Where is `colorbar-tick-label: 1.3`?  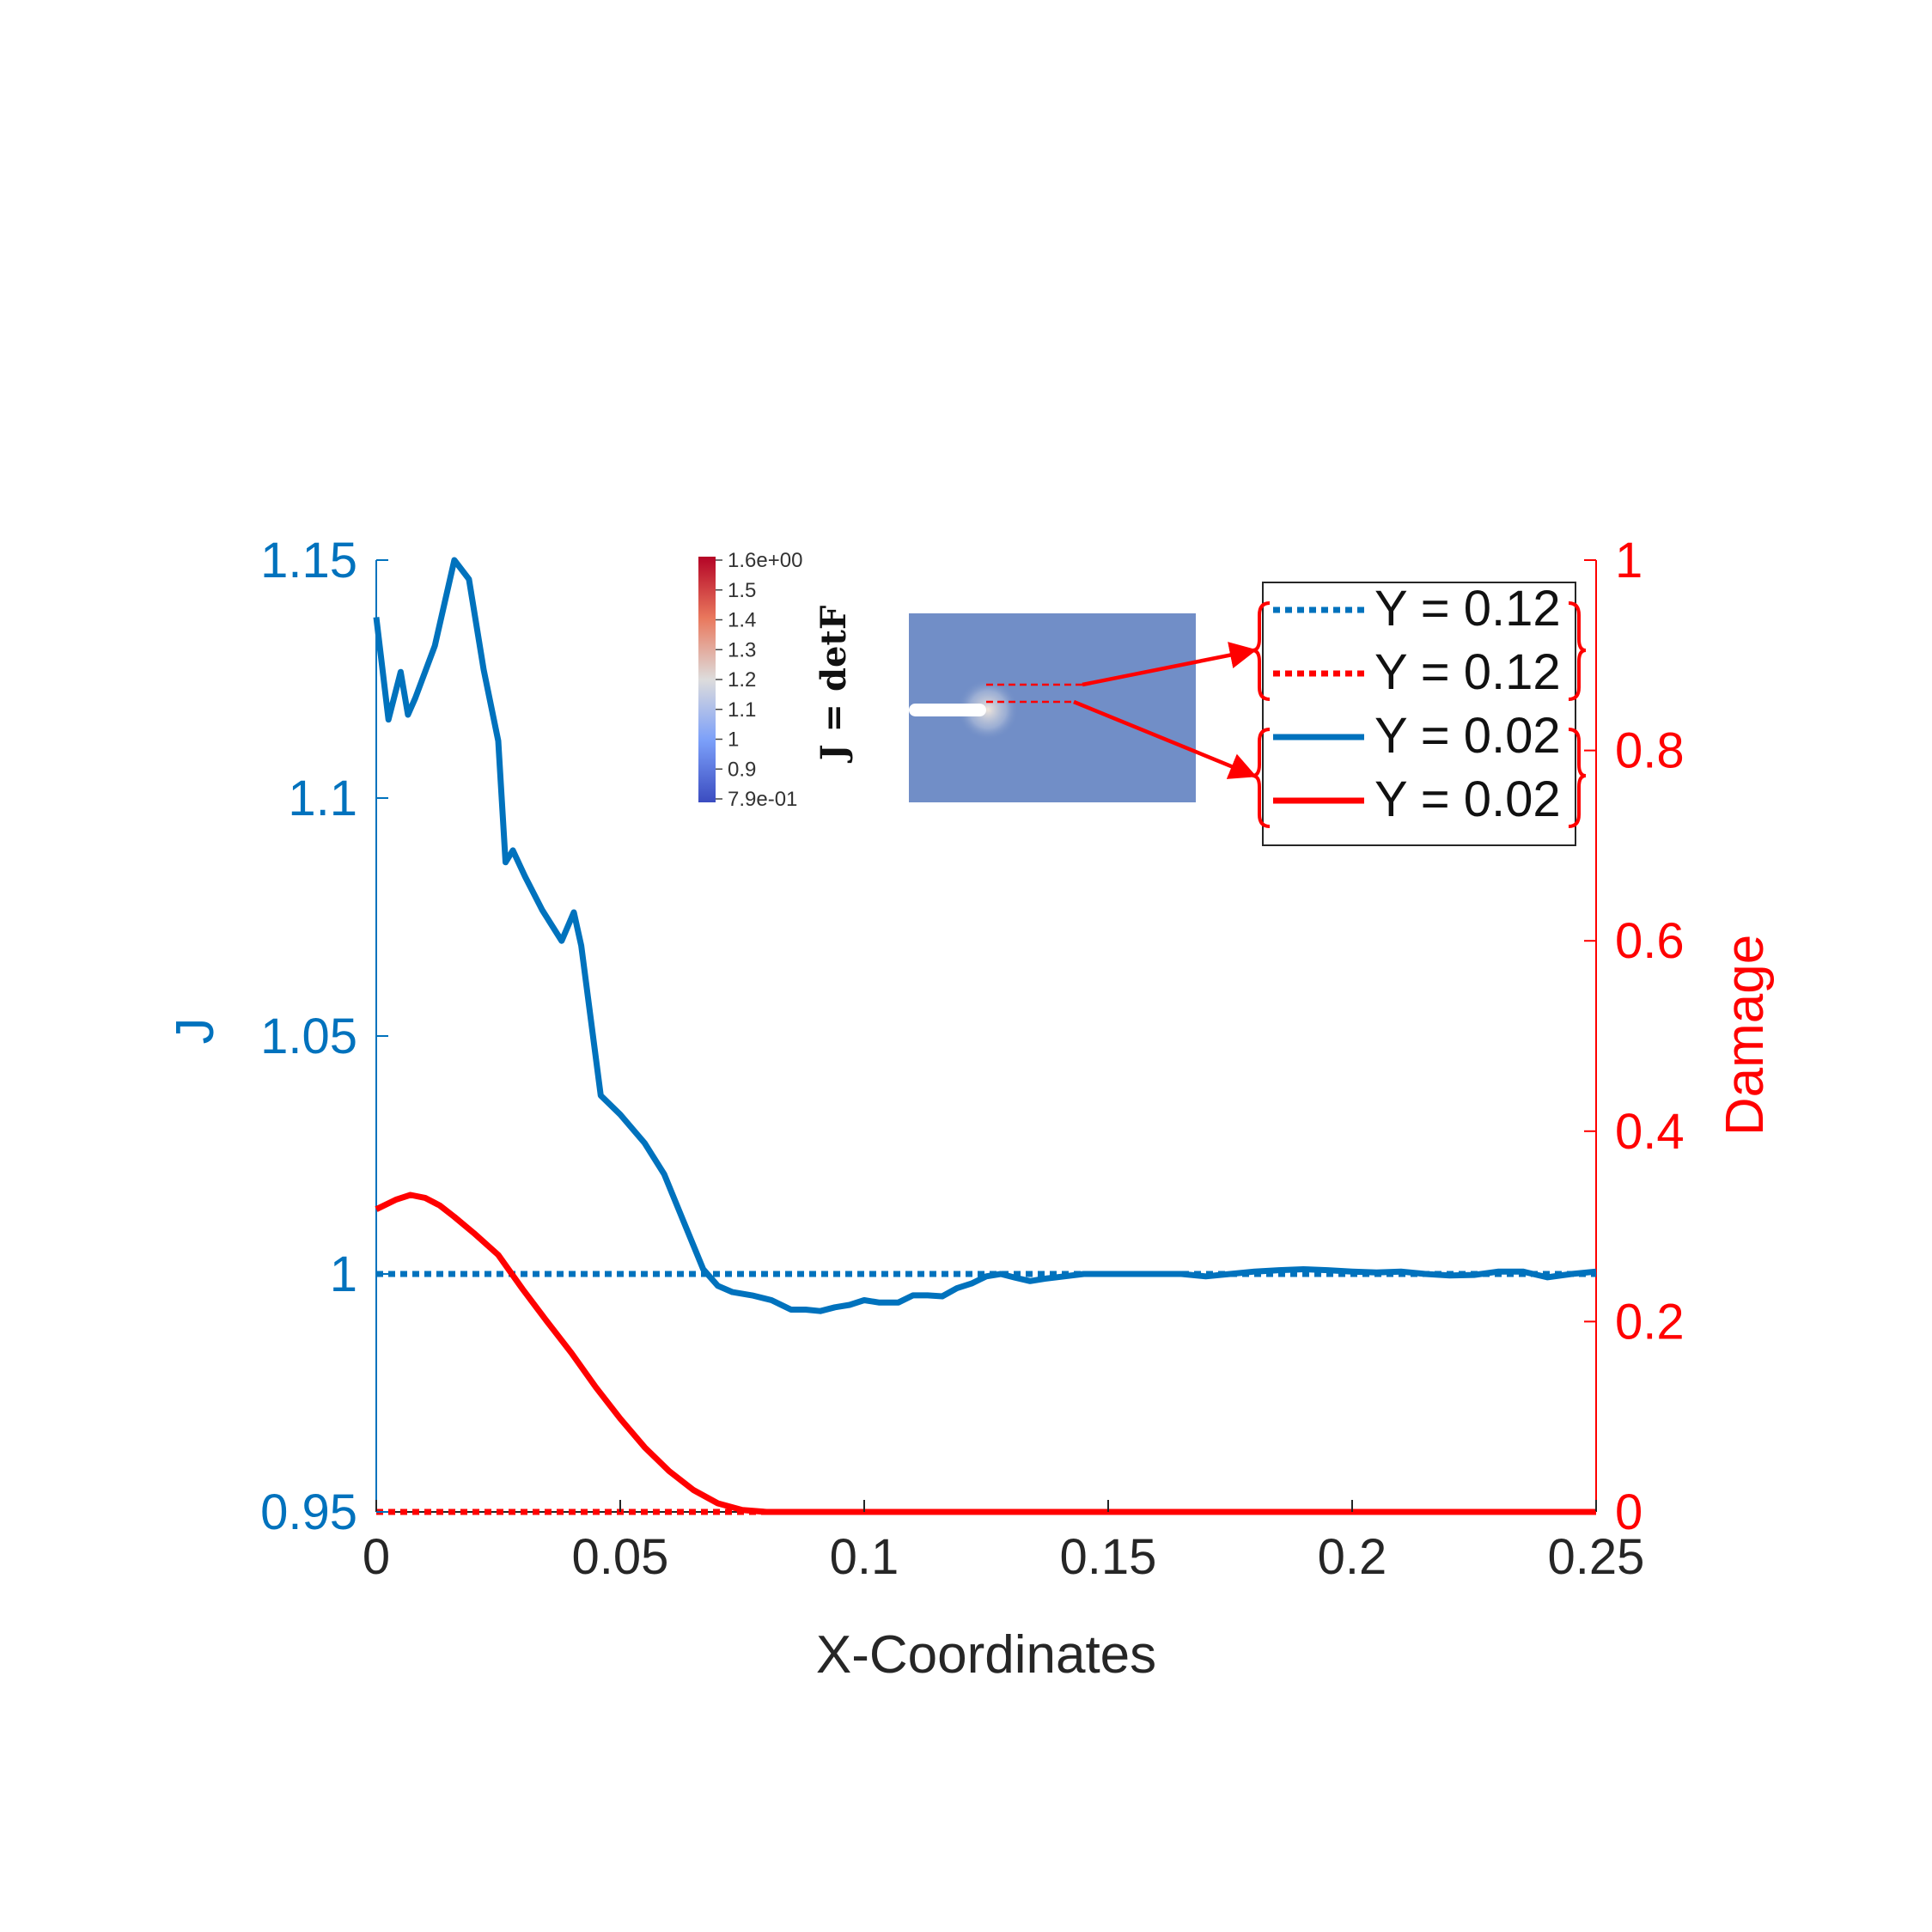 colorbar-tick-label: 1.3 is located at coordinates (742, 649).